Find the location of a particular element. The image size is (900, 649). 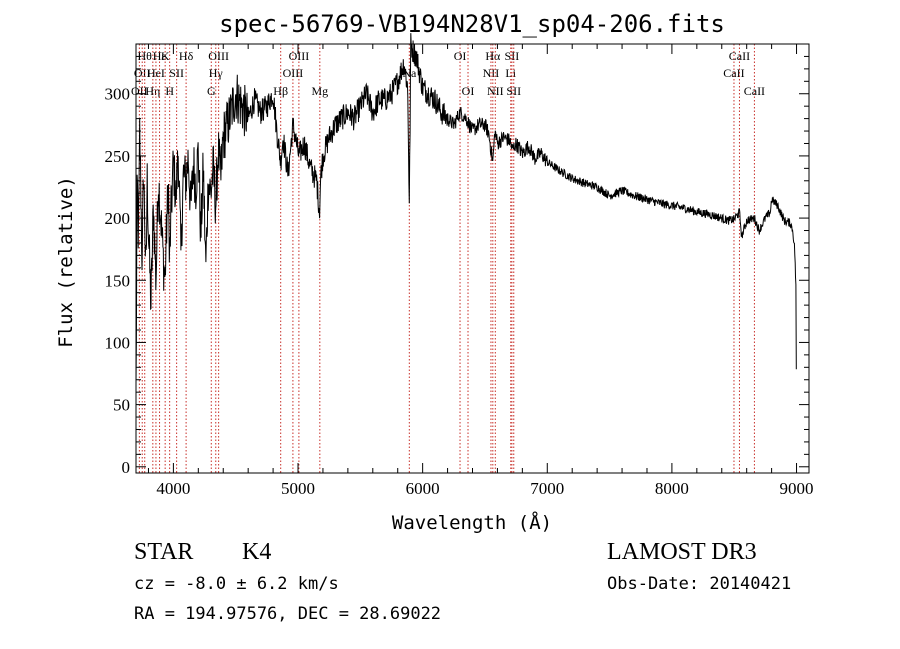

x-tick-label-4: 8000 is located at coordinates (672, 488).